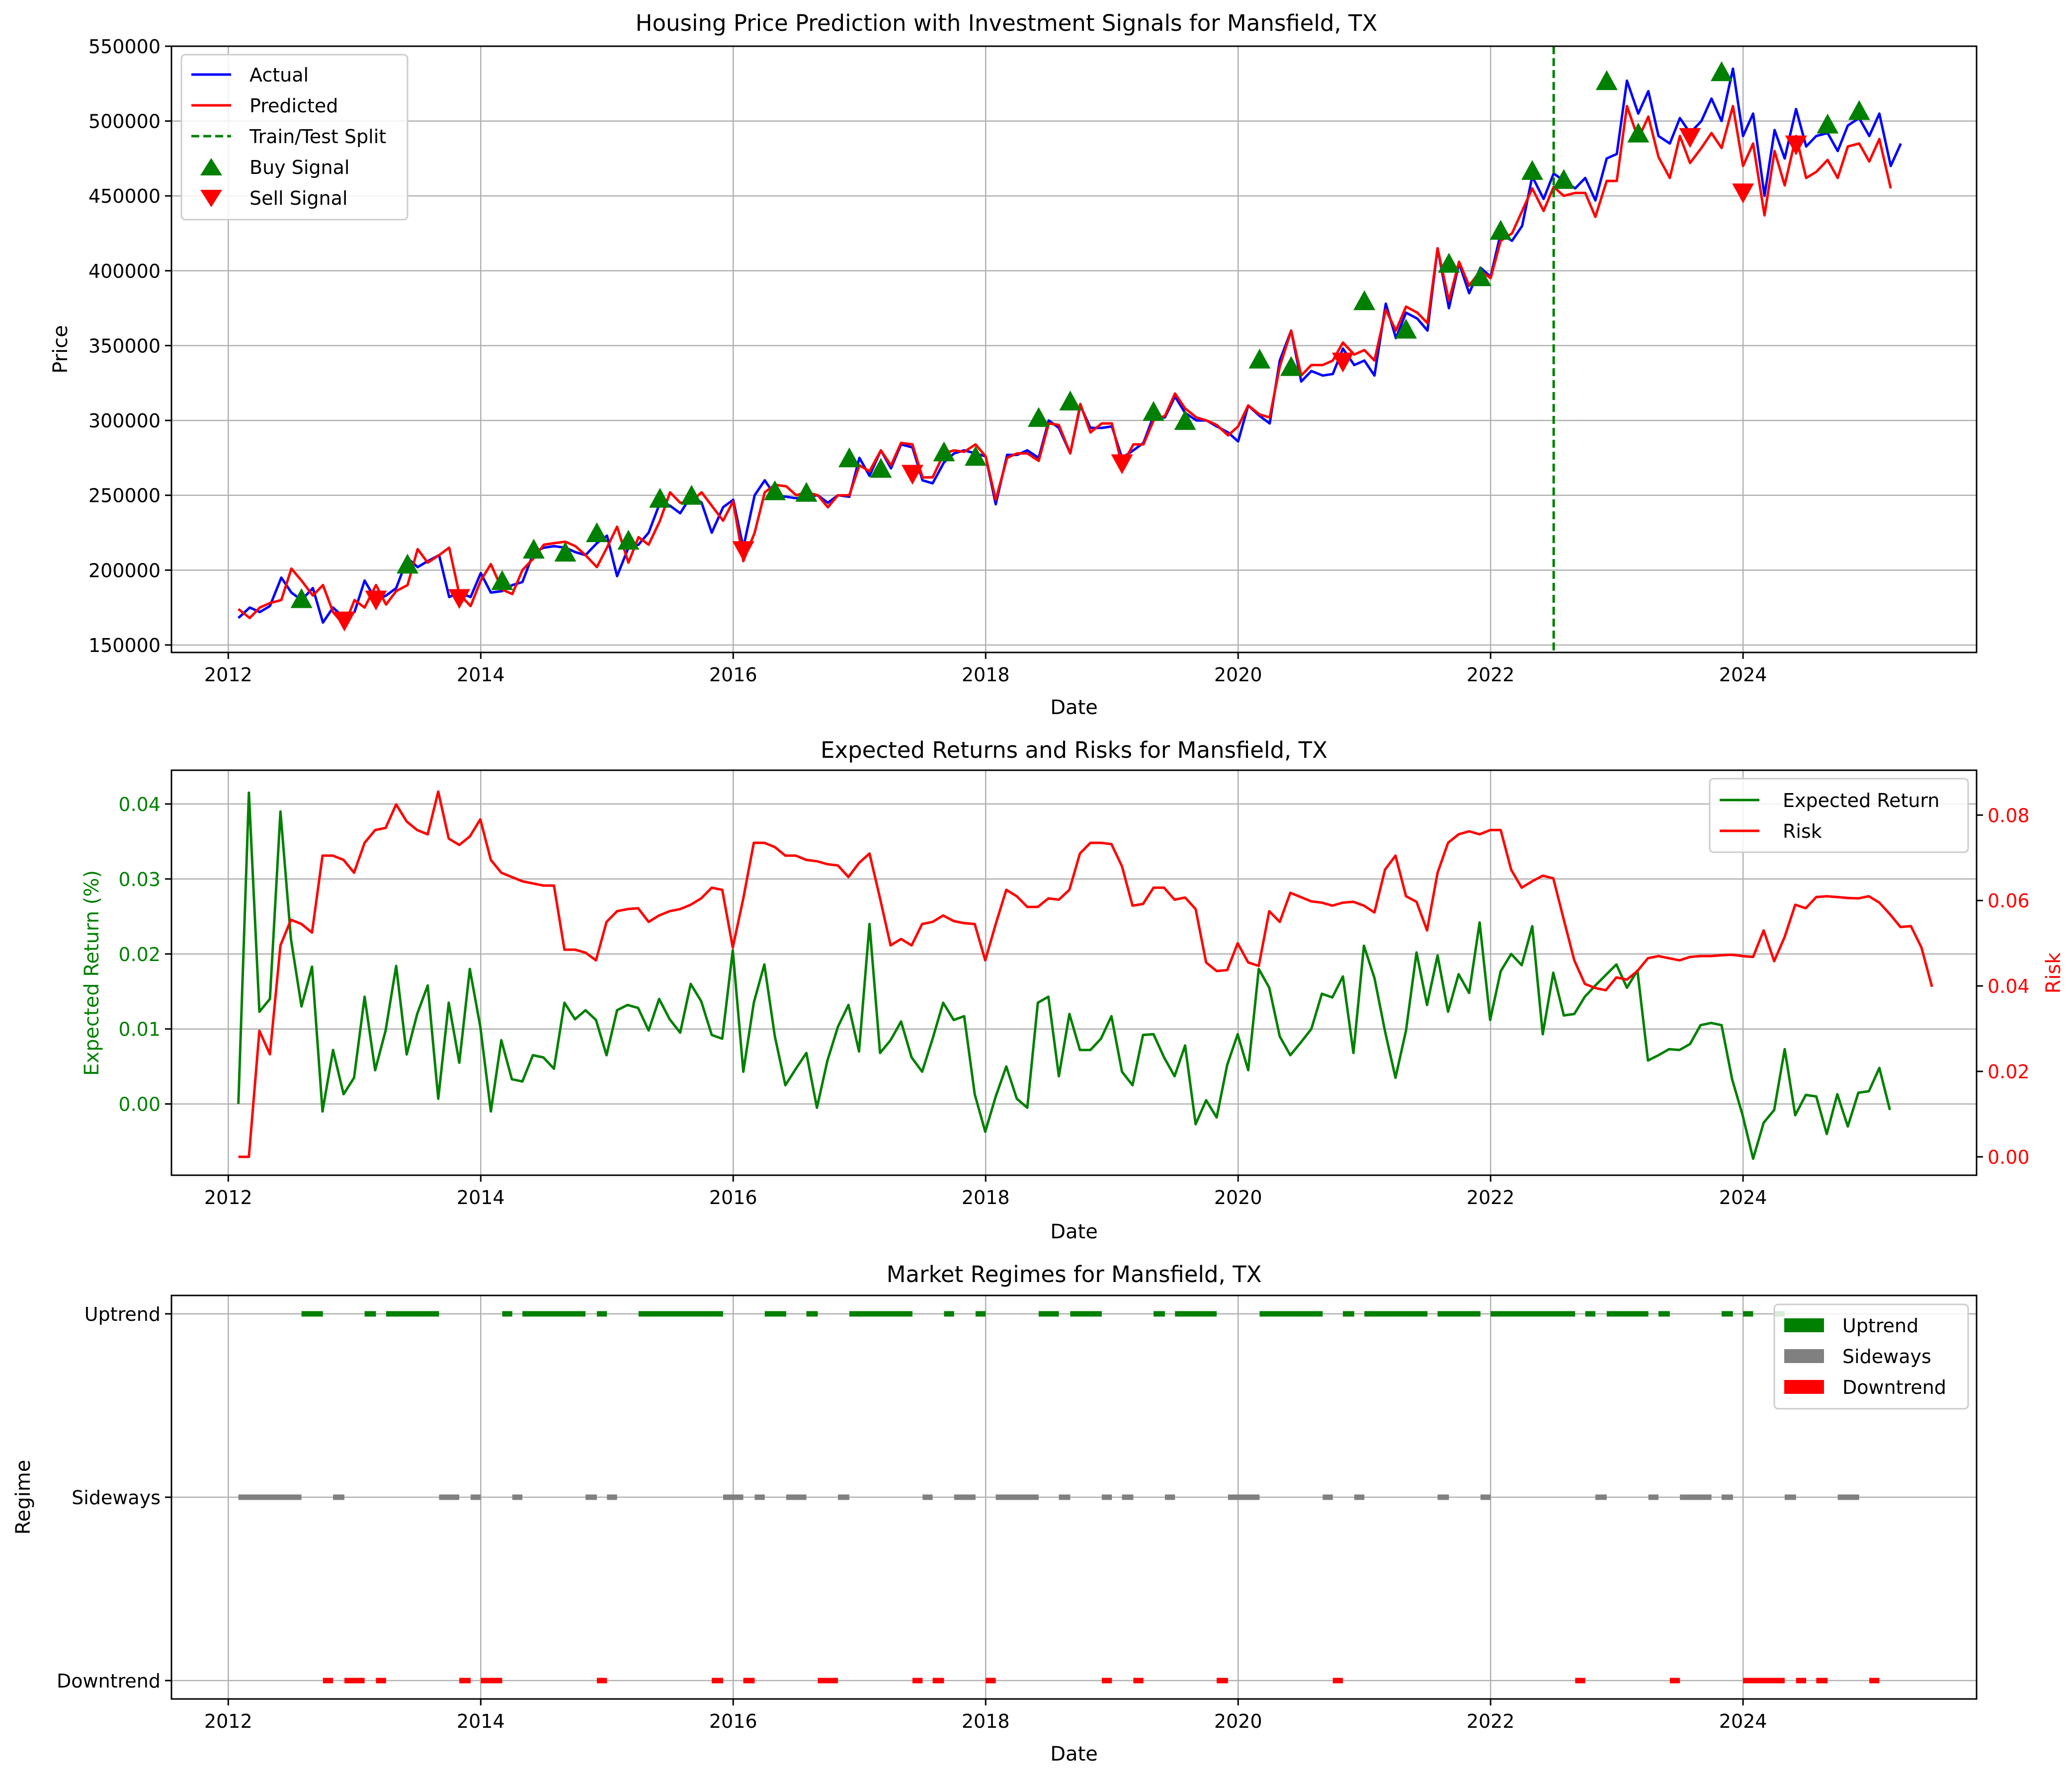  Describe the element at coordinates (139, 1030) in the screenshot. I see `returns-y-tick-label: 0.01` at that location.